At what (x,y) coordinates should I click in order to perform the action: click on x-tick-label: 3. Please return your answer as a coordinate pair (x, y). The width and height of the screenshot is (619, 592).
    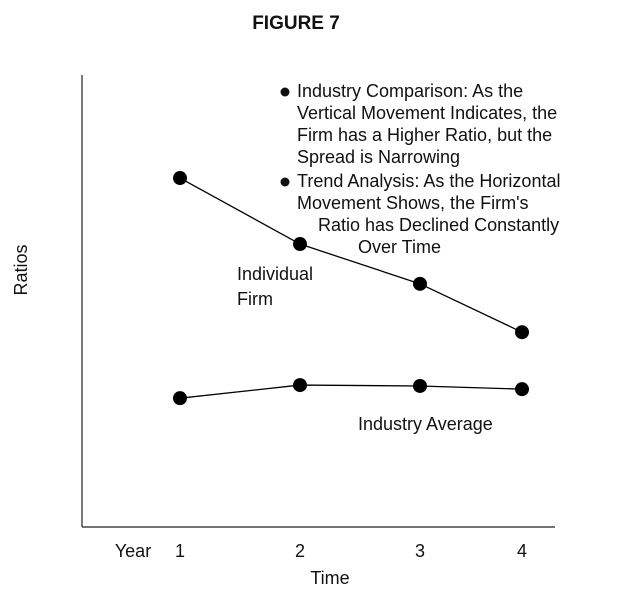
    Looking at the image, I should click on (420, 551).